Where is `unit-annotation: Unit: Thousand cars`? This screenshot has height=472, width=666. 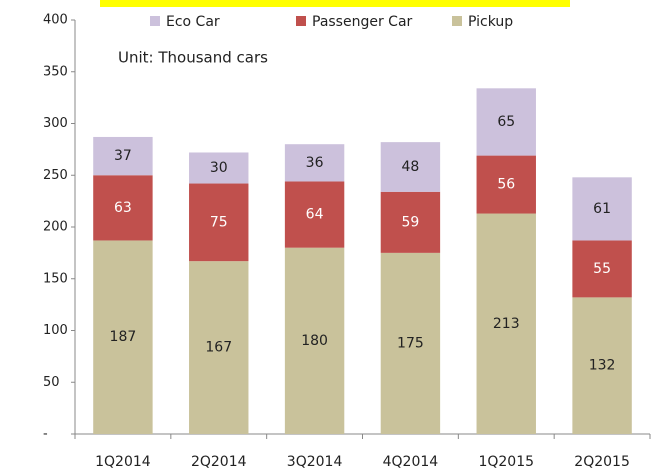
unit-annotation: Unit: Thousand cars is located at coordinates (193, 58).